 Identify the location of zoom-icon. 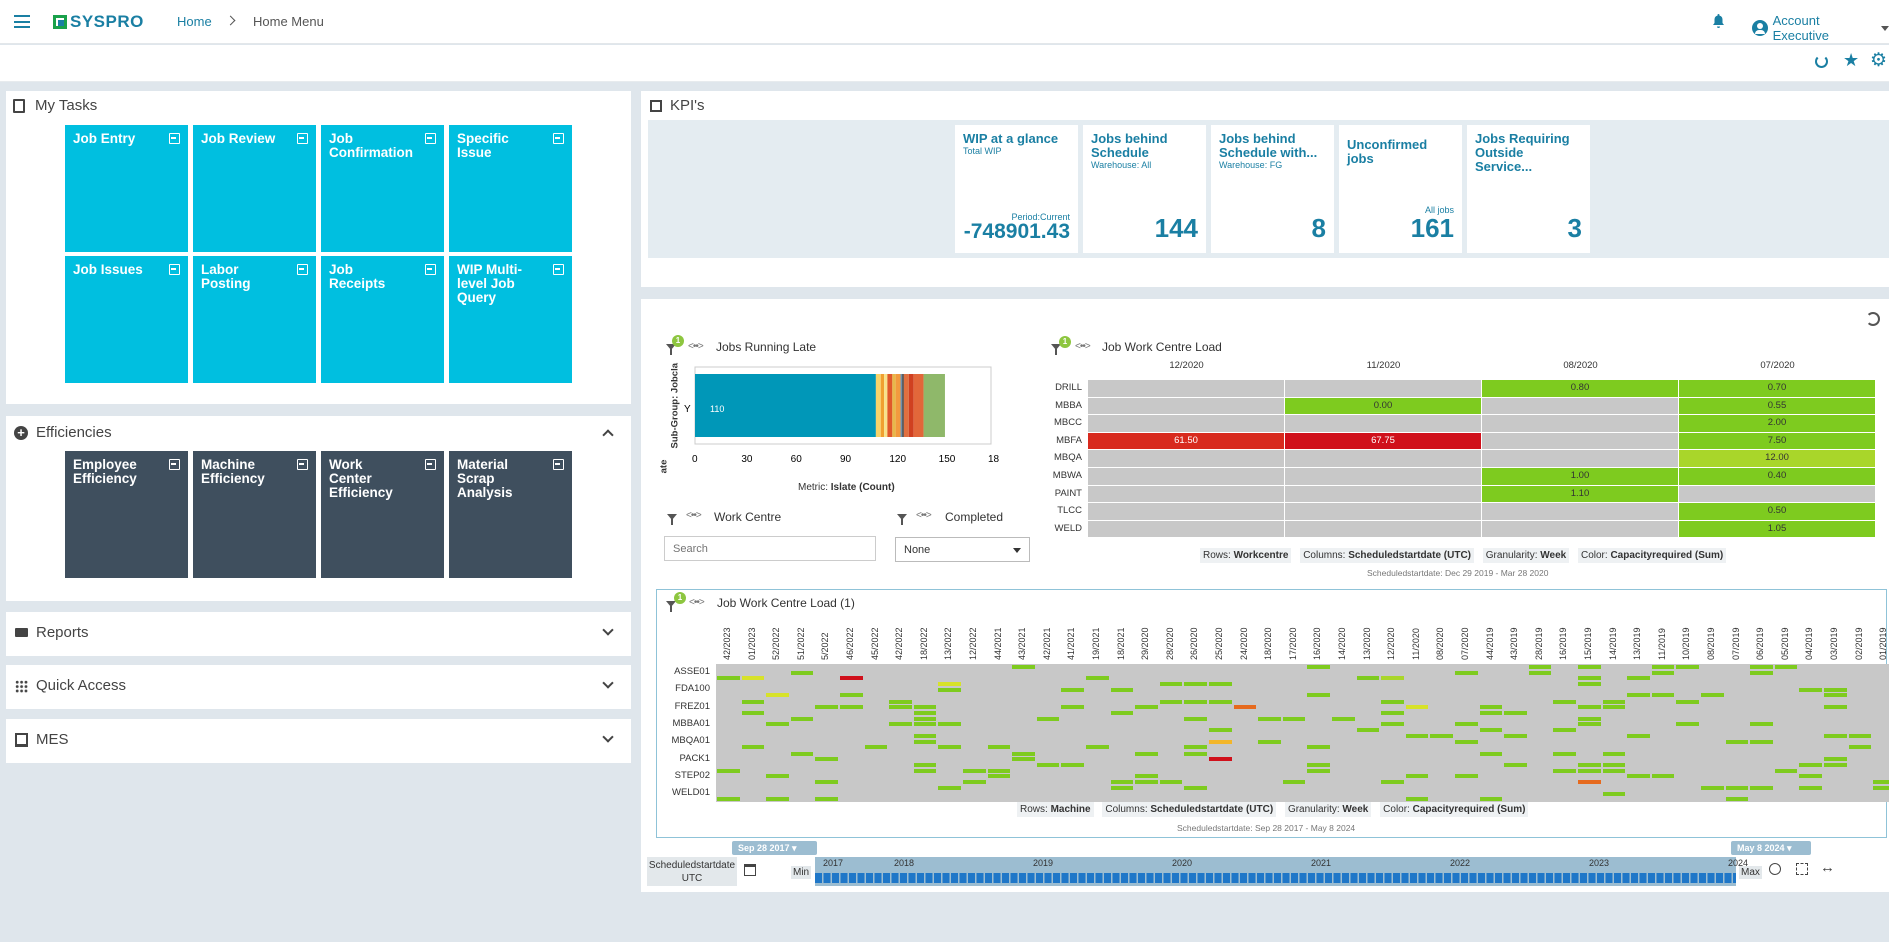
(1775, 869).